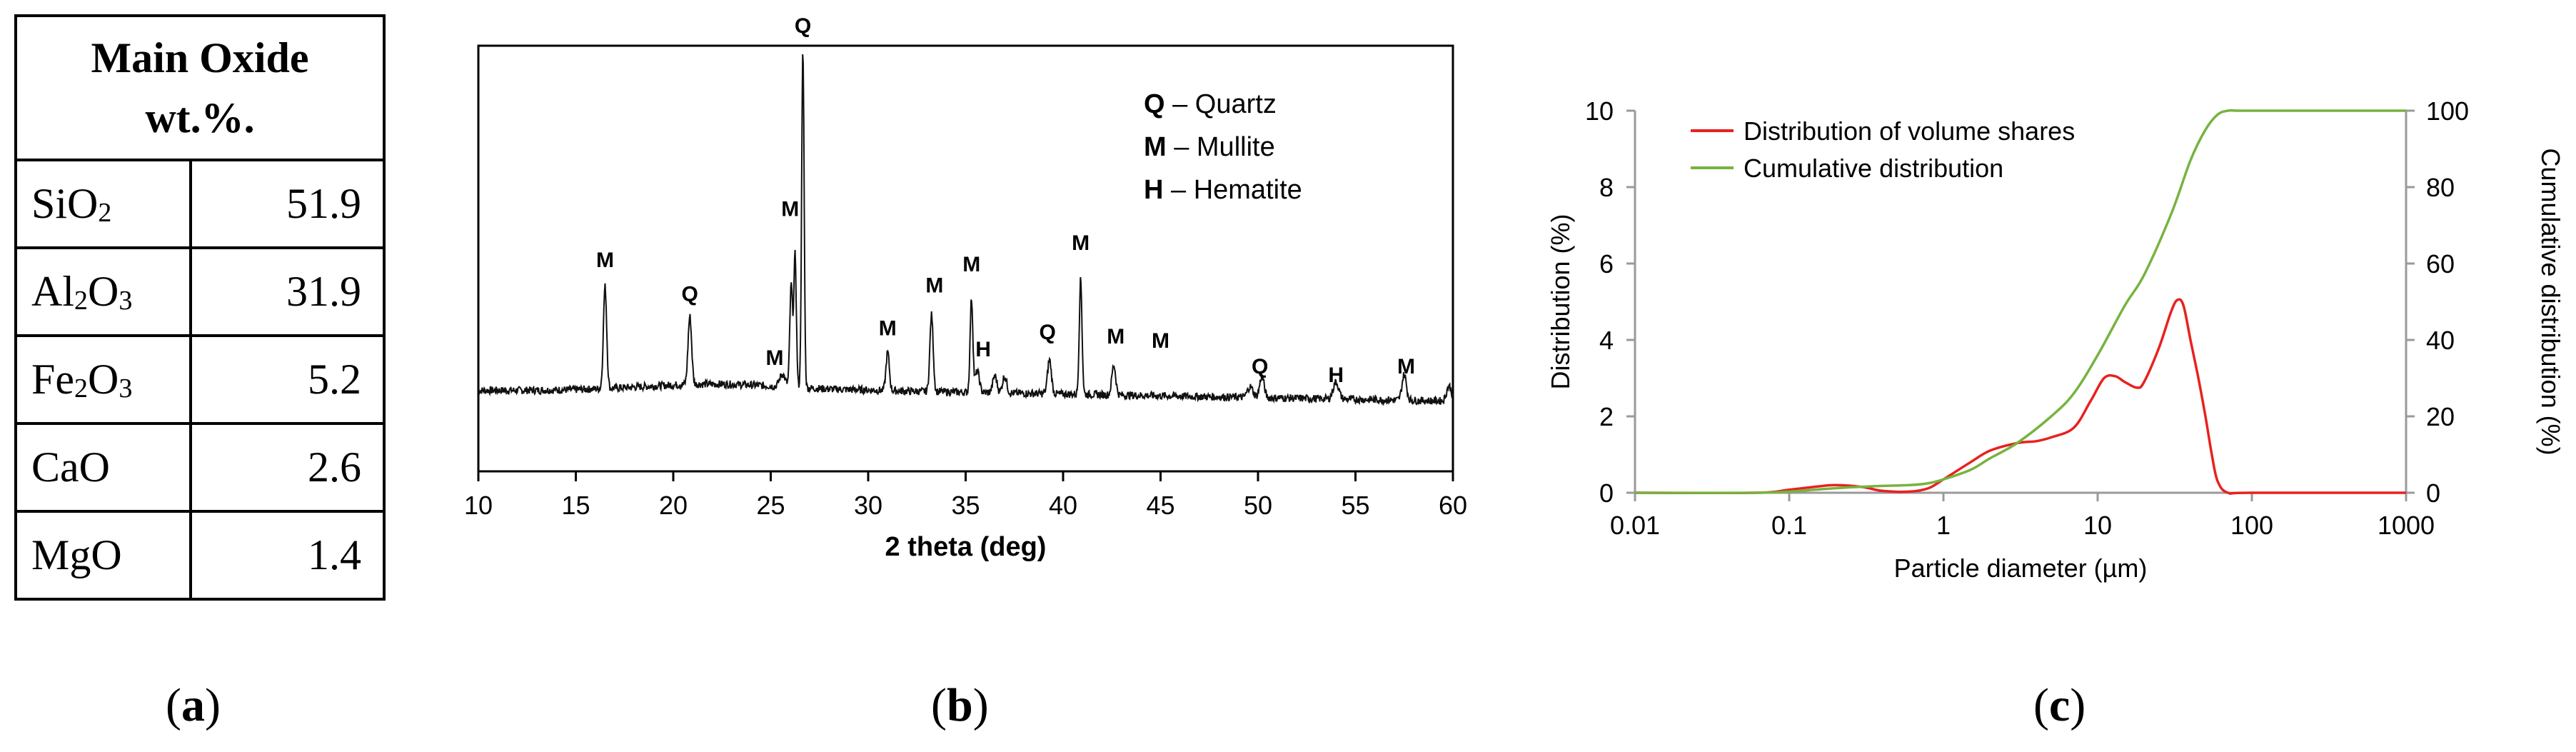 The height and width of the screenshot is (752, 2576). Describe the element at coordinates (771, 506) in the screenshot. I see `xrd-x-tick-label: 25` at that location.